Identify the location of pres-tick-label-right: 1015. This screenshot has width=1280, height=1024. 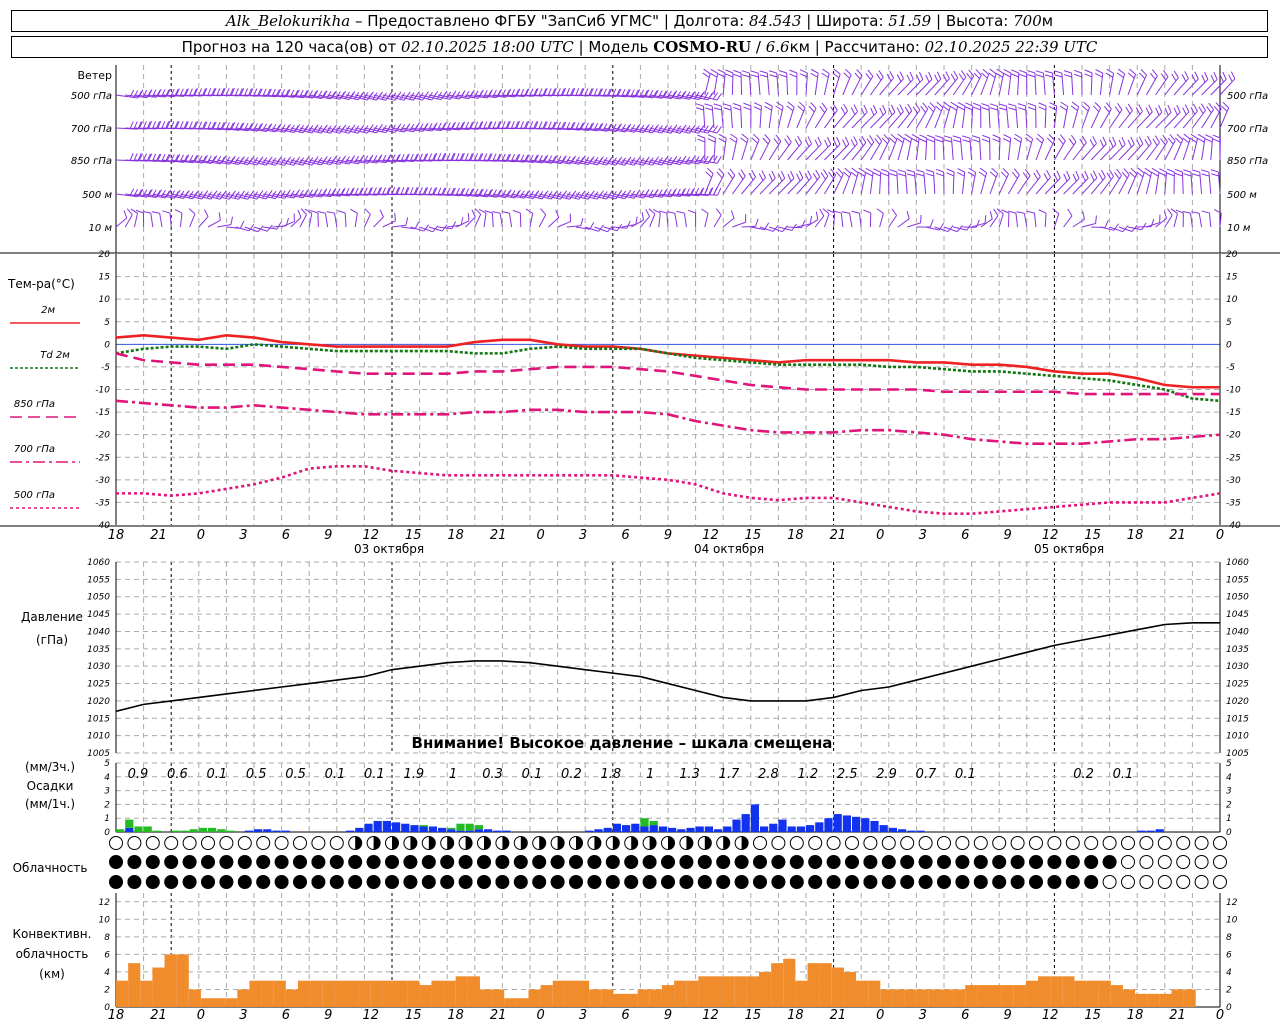
(1237, 719).